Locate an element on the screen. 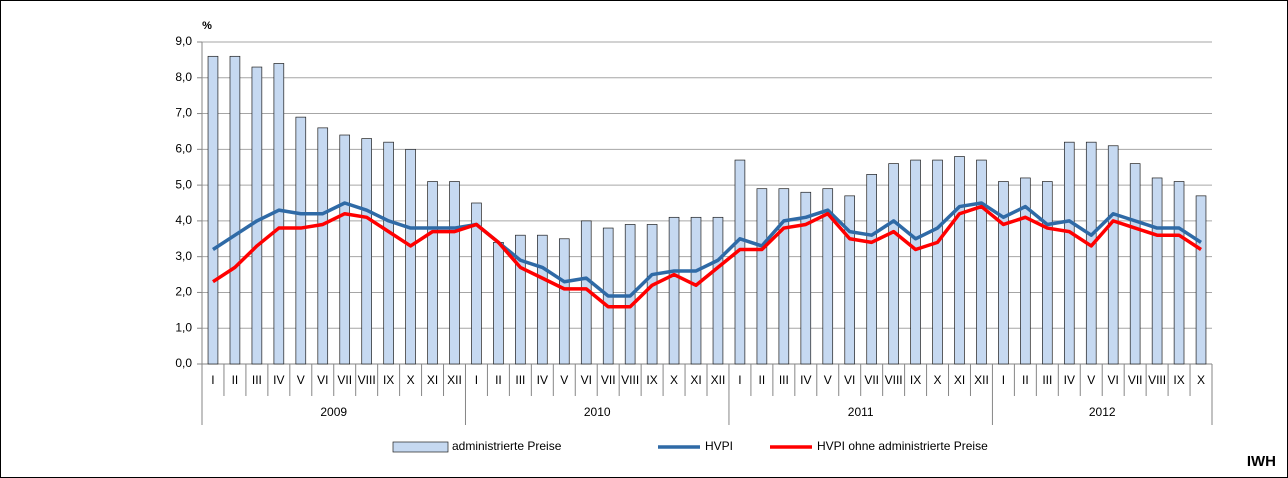 This screenshot has width=1288, height=478. legend-label: HVPI is located at coordinates (719, 446).